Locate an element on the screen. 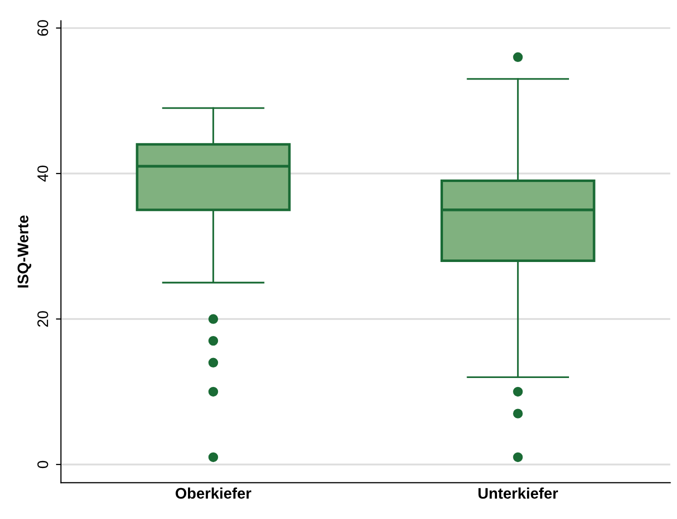  y-tick-label: 20 is located at coordinates (42, 319).